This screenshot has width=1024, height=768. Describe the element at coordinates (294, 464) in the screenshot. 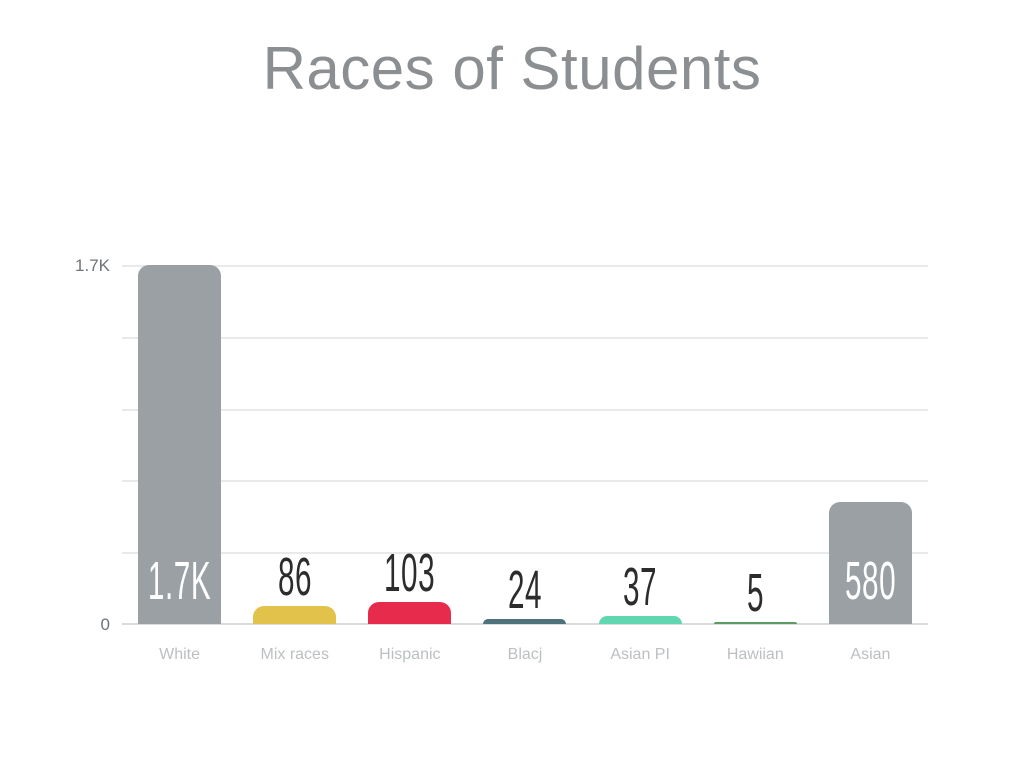

I see `bar-slot: 86 Mix races` at that location.